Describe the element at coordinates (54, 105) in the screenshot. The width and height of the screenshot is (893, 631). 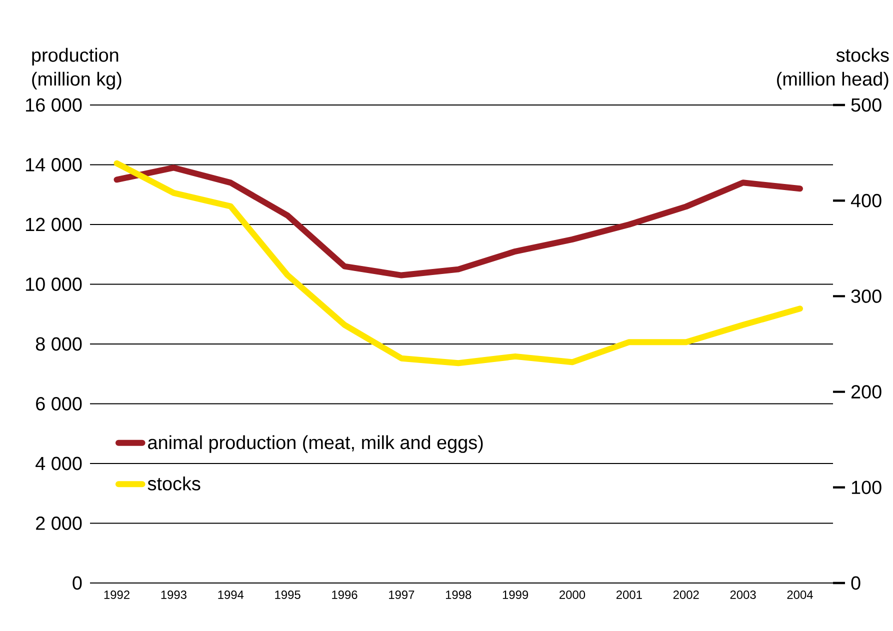
I see `y-tick-label: 16 000` at that location.